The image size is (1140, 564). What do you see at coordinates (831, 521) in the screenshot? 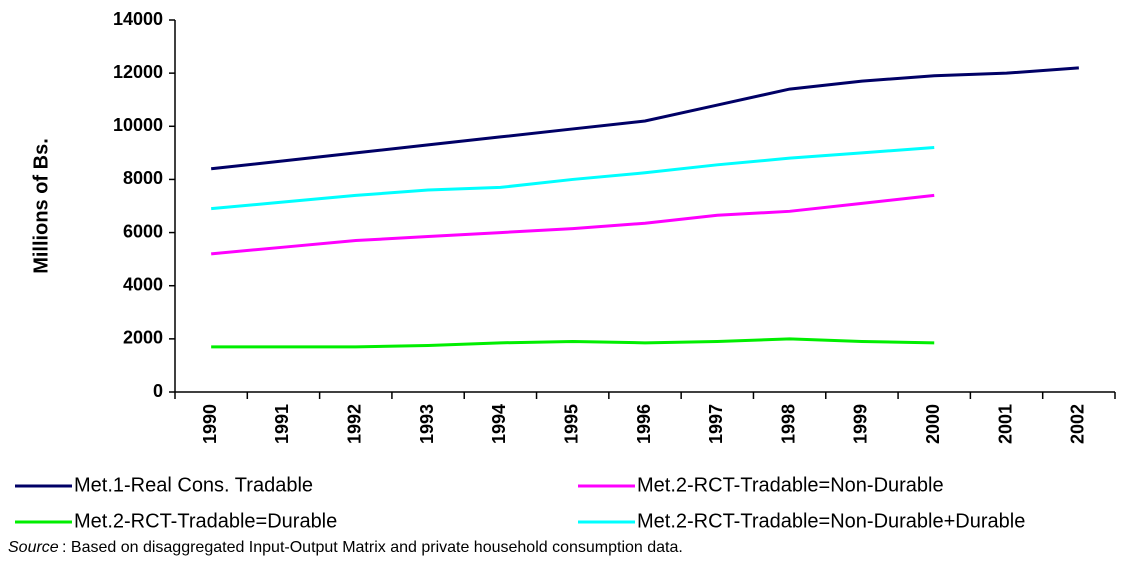
I see `legend-label: Met.2-RCT-Tradable=Non-Durable+Durable` at bounding box center [831, 521].